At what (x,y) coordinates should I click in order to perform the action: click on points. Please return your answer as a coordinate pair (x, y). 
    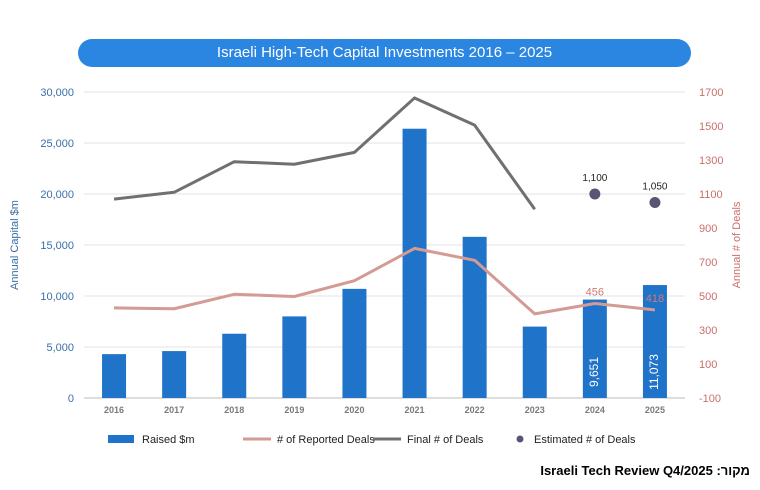
    Looking at the image, I should click on (625, 198).